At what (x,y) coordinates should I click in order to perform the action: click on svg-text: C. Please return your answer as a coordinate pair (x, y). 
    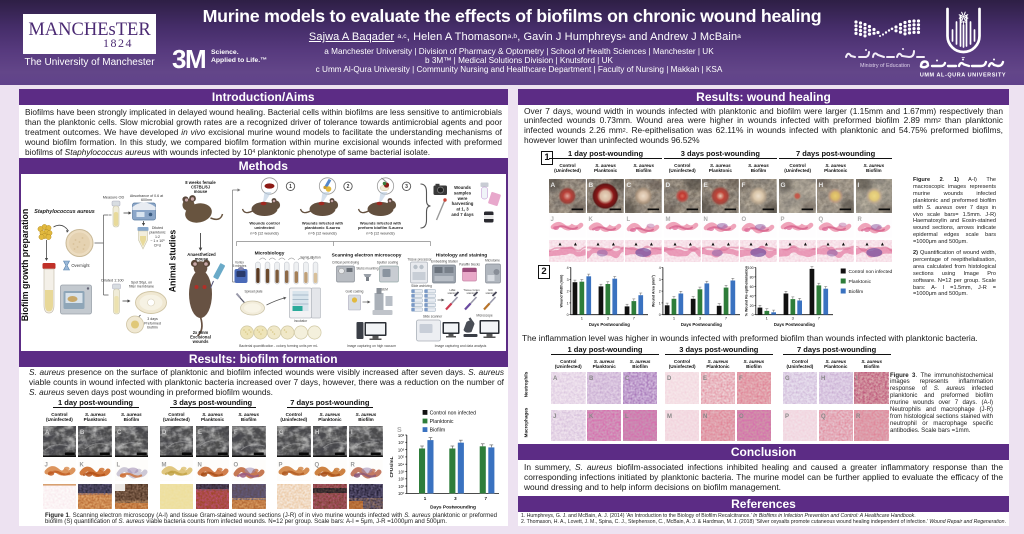
    Looking at the image, I should click on (118, 433).